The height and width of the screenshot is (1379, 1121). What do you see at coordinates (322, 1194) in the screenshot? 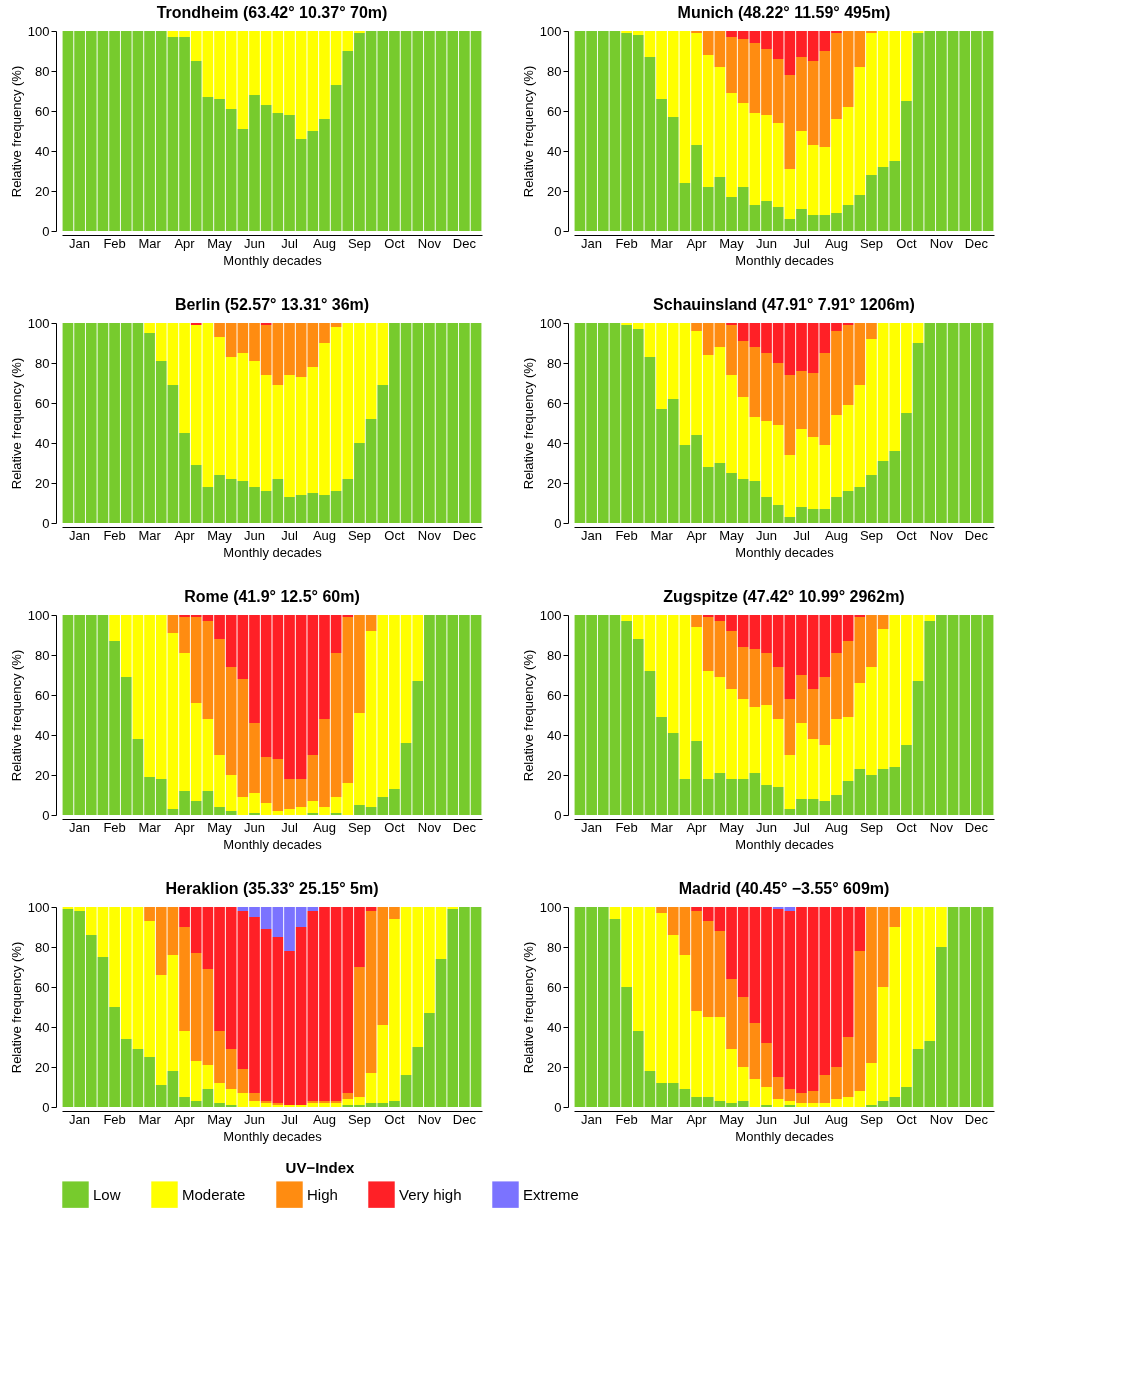
I see `legend-label: High` at bounding box center [322, 1194].